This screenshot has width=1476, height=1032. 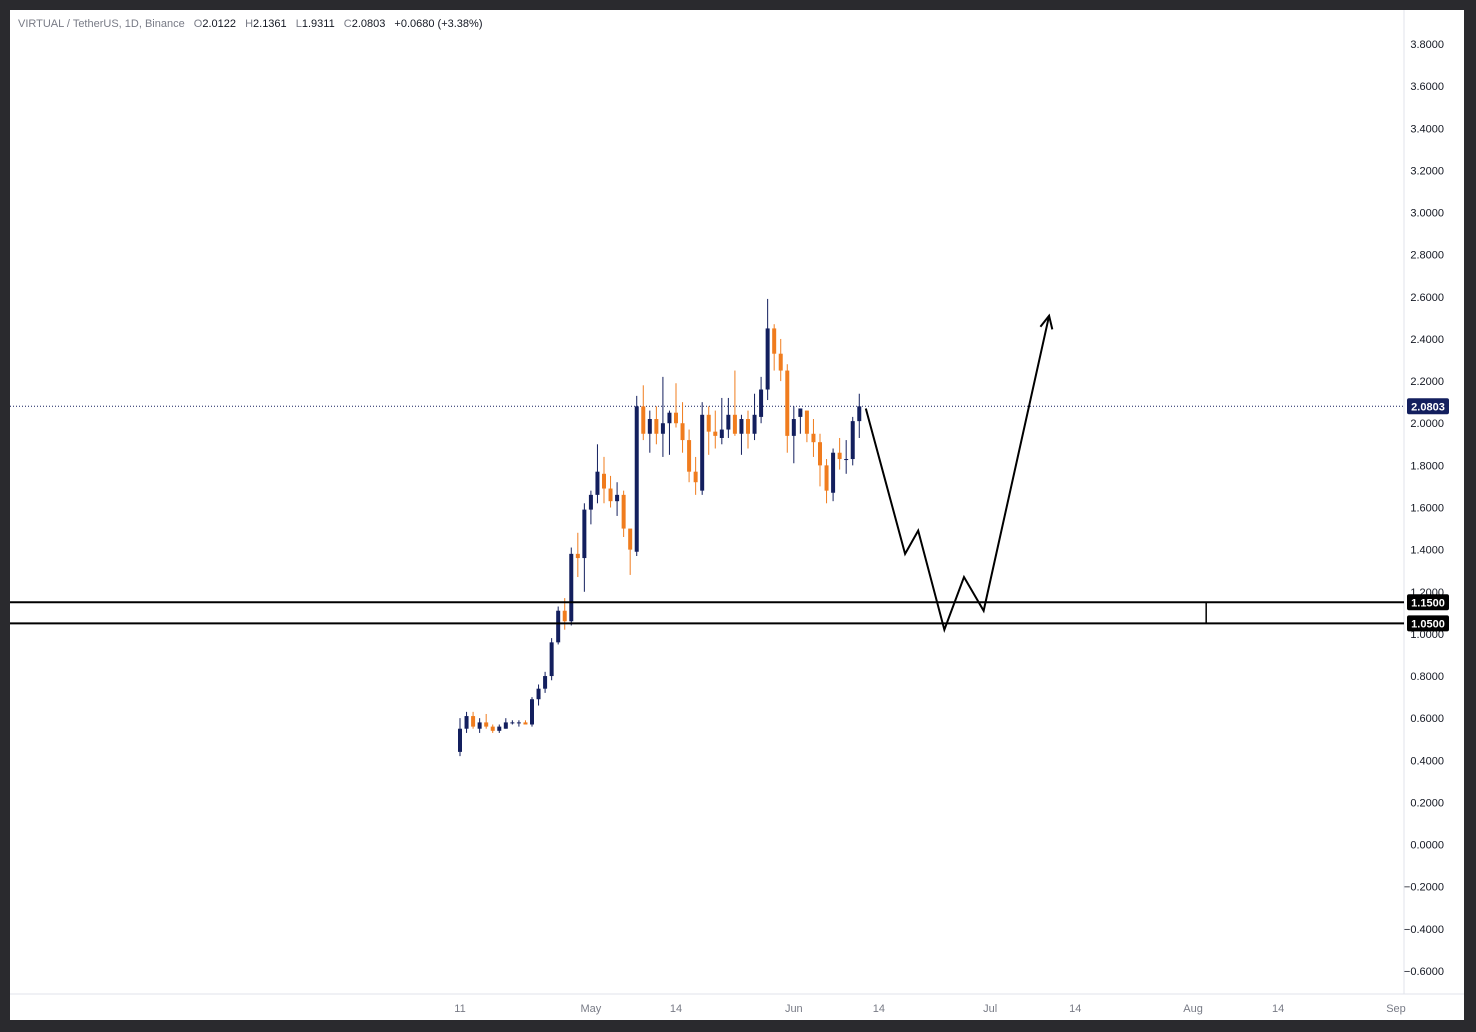 I want to click on y-tick-label: 1.0000, so click(x=1427, y=635).